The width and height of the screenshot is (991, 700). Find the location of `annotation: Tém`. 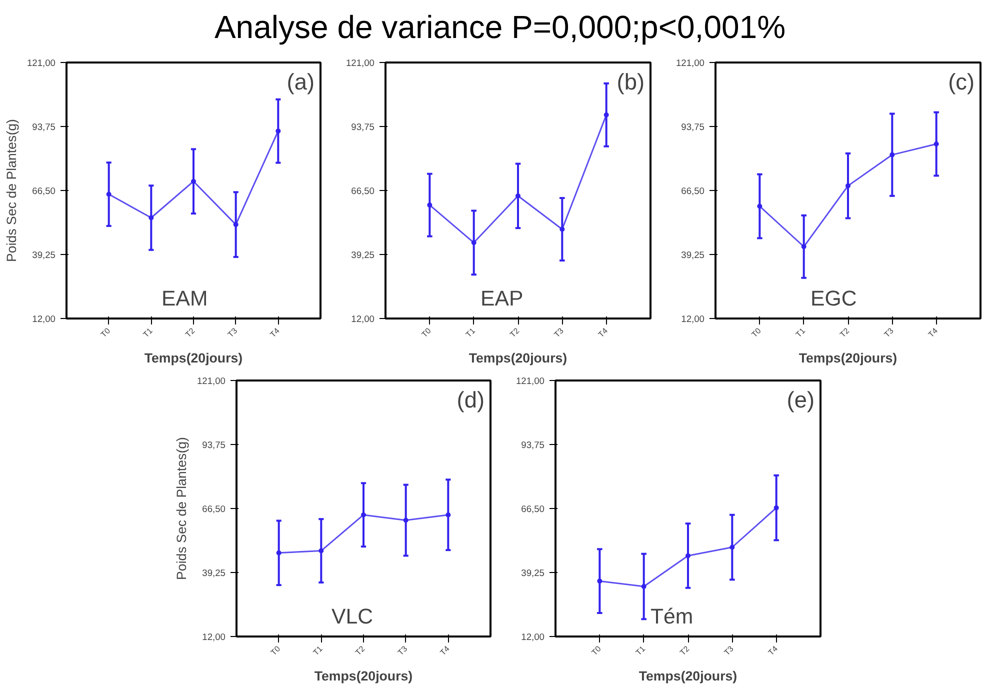

annotation: Tém is located at coordinates (672, 616).